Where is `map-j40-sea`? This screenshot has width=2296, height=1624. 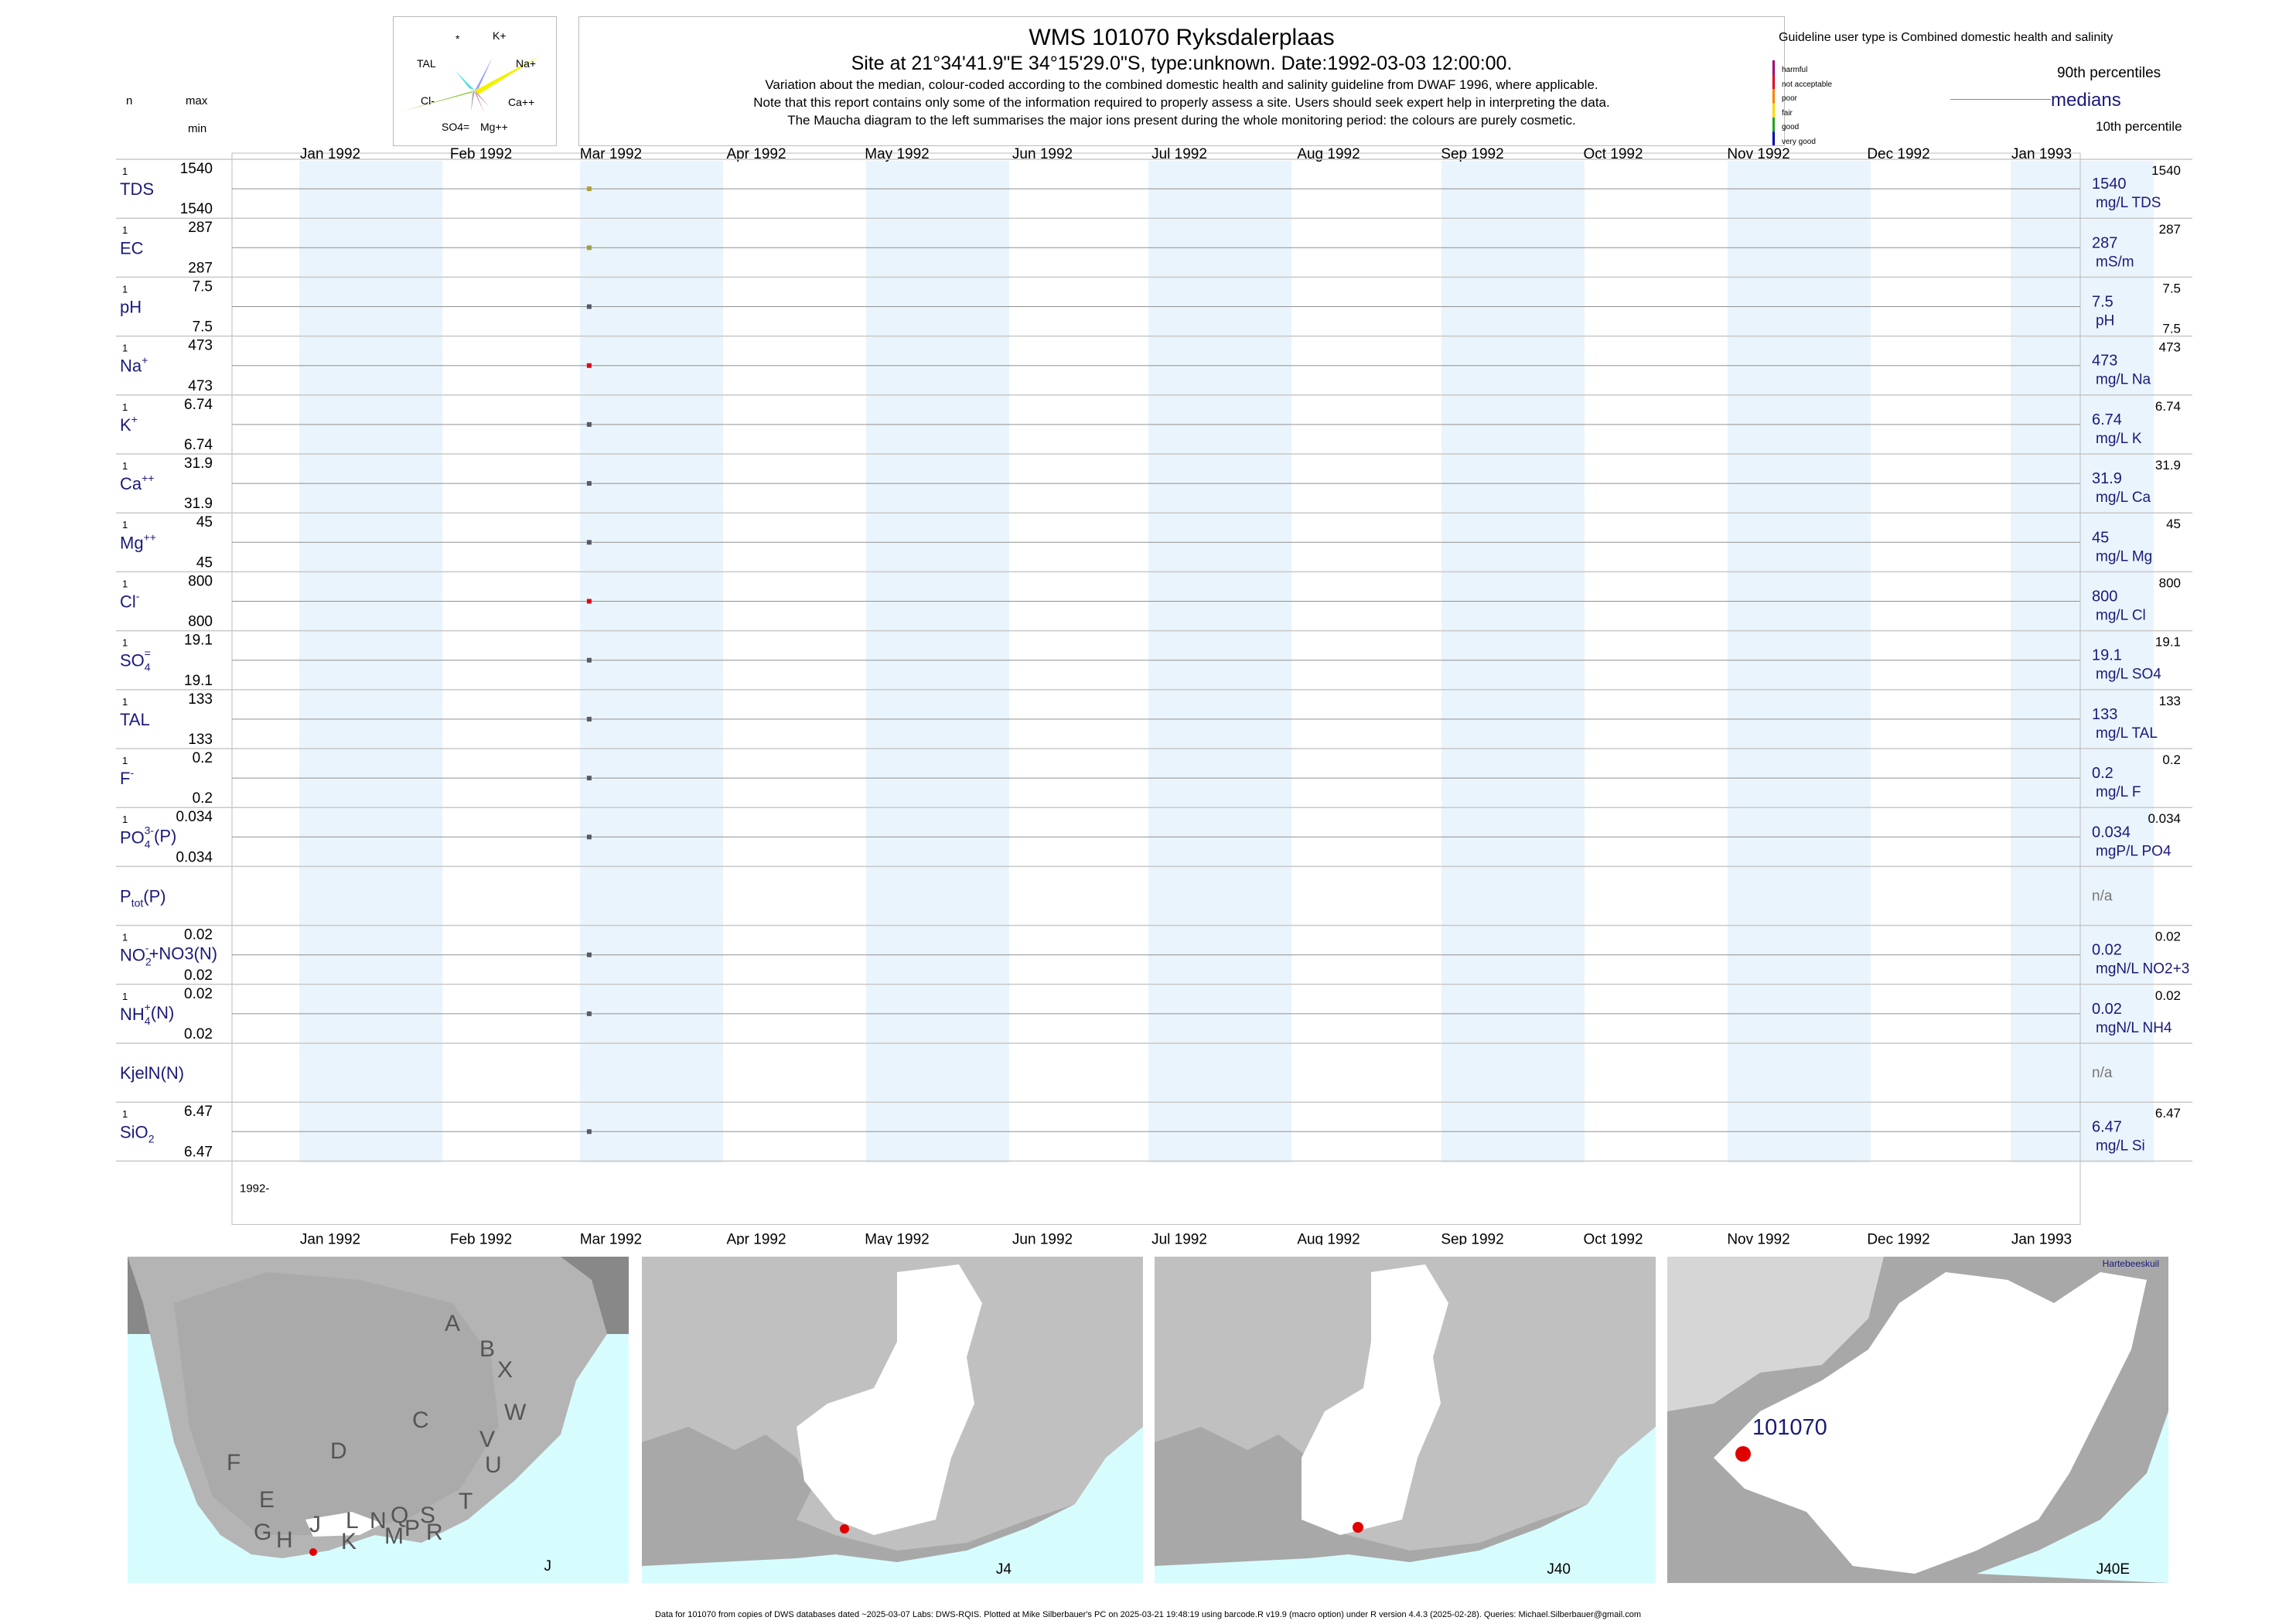
map-j40-sea is located at coordinates (1405, 1505).